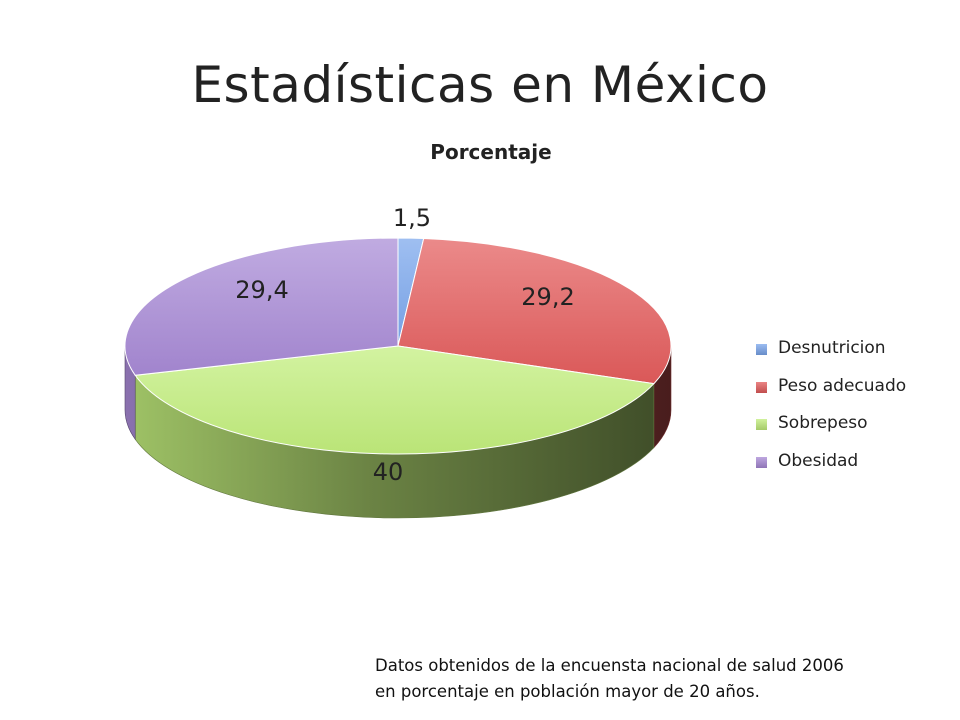 This screenshot has width=960, height=720. Describe the element at coordinates (490, 152) in the screenshot. I see `chart-title: Porcentaje` at that location.